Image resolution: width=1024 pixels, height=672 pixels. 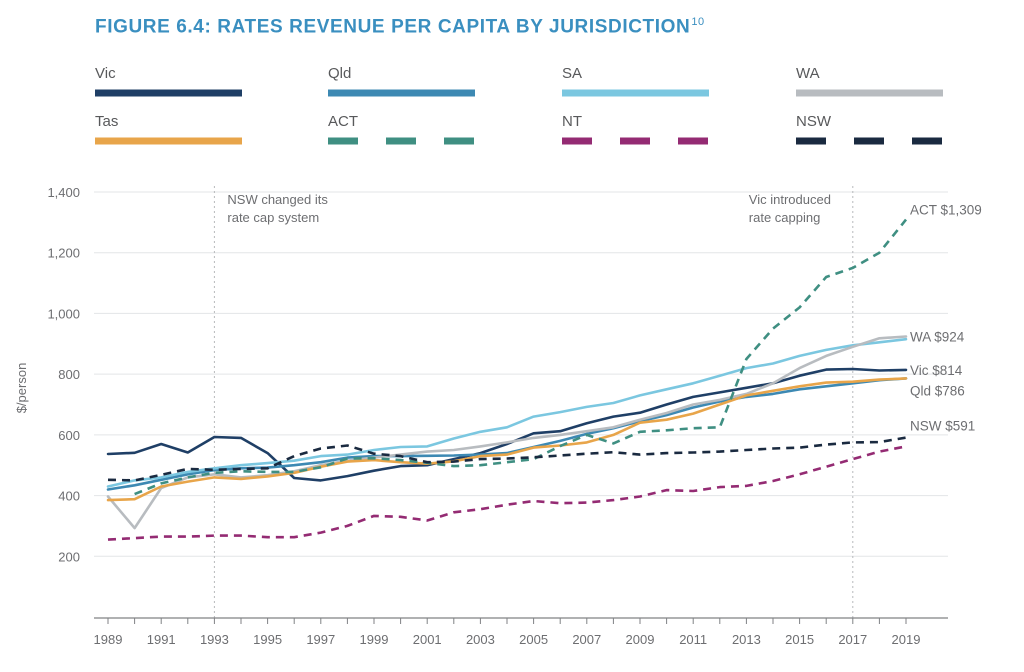 I want to click on y-tick-label: 600, so click(x=69, y=435).